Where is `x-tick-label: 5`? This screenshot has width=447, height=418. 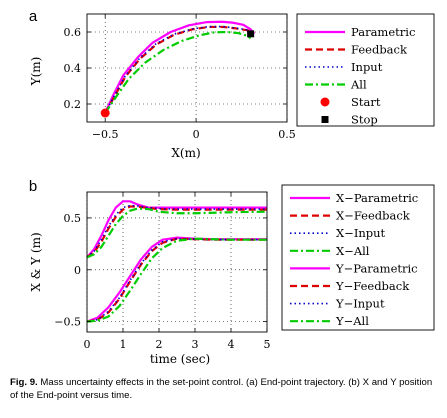 x-tick-label: 5 is located at coordinates (267, 344).